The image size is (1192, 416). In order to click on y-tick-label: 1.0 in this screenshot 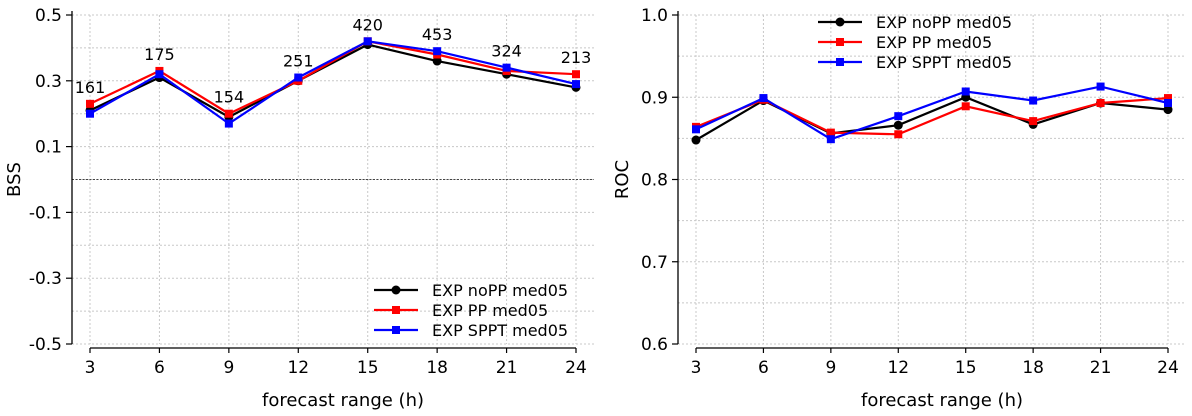, I will do `click(654, 16)`.